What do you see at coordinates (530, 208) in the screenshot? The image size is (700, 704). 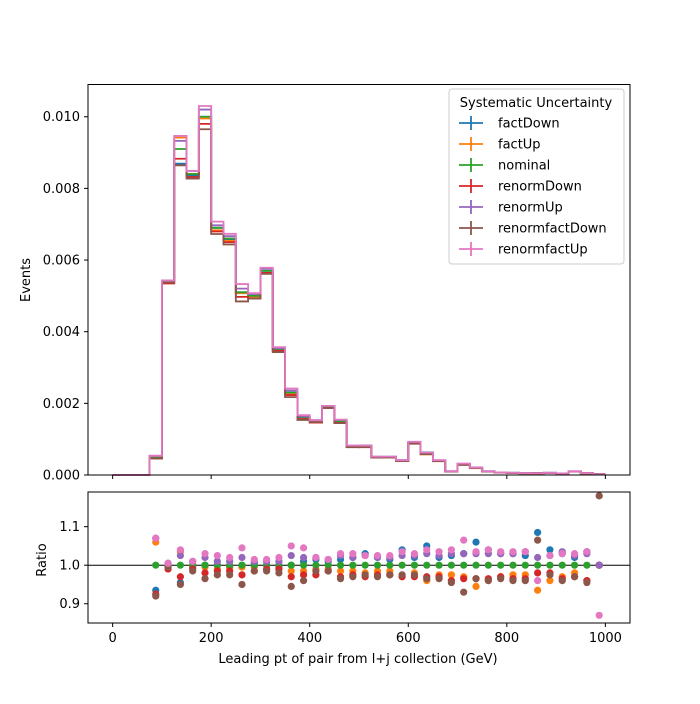 I see `legend-label-renormUp: renormUp` at bounding box center [530, 208].